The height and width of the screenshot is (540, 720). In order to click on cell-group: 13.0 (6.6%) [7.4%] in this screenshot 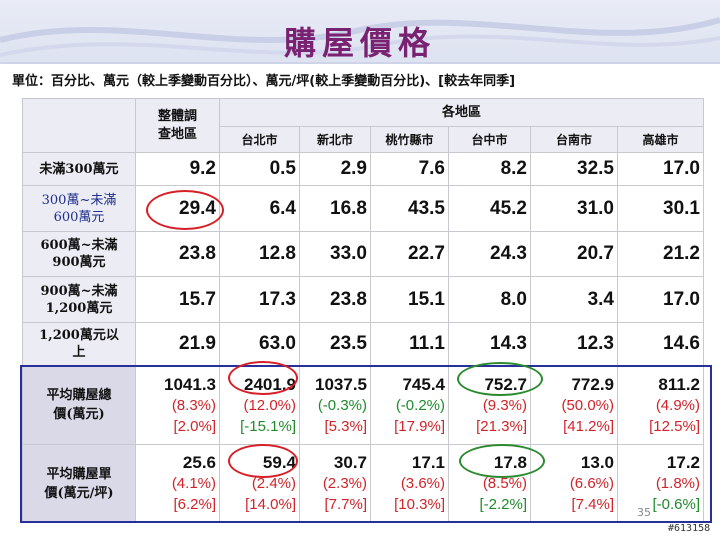, I will do `click(574, 483)`.